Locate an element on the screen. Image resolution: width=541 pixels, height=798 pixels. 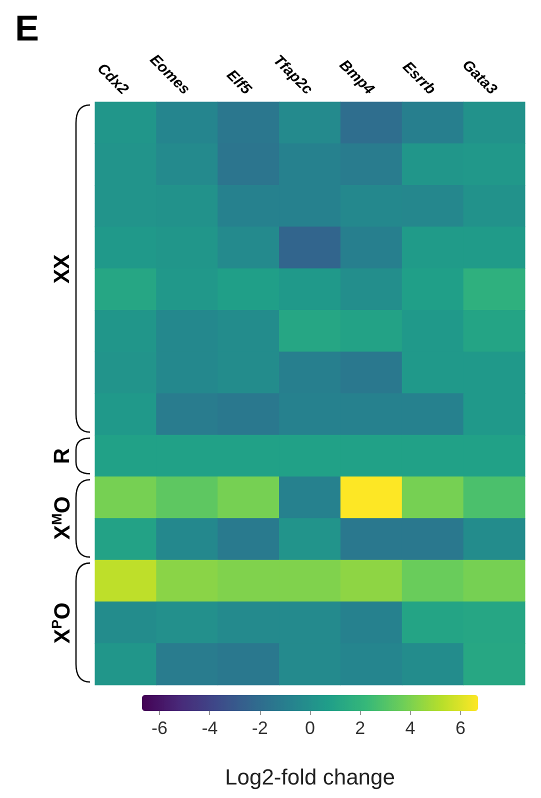
annotation: R is located at coordinates (62, 456).